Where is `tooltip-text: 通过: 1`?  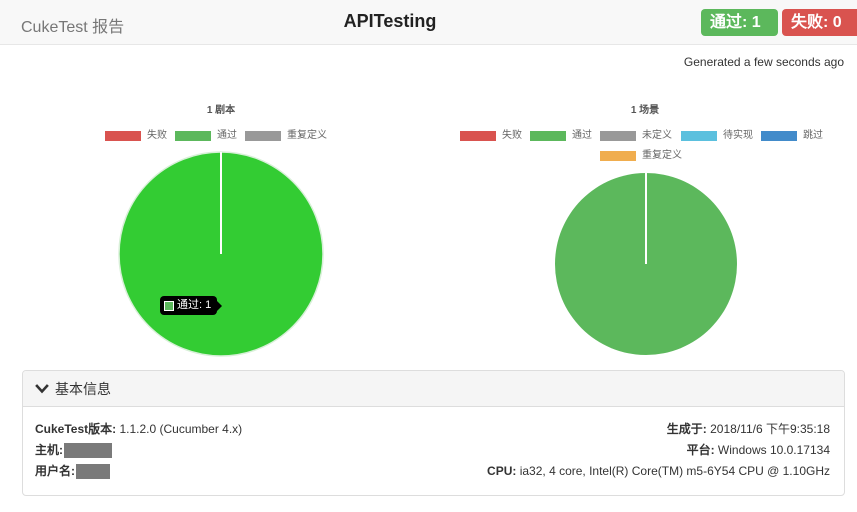 tooltip-text: 通过: 1 is located at coordinates (194, 305).